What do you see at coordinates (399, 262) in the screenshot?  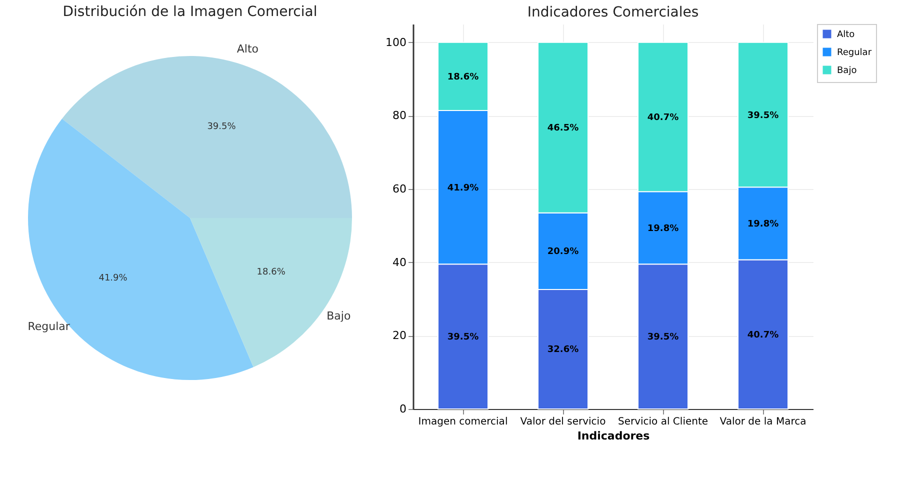 I see `y-tick-label: 40` at bounding box center [399, 262].